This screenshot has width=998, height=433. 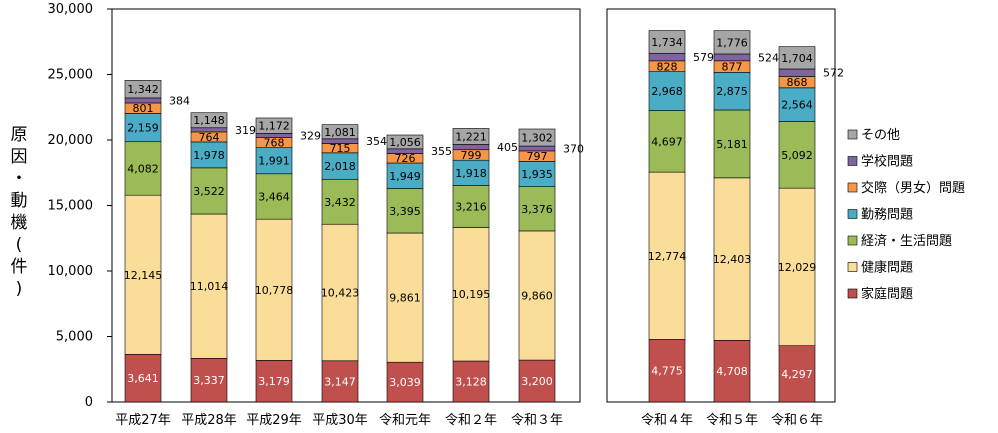 I want to click on data-label: 4,297, so click(x=797, y=374).